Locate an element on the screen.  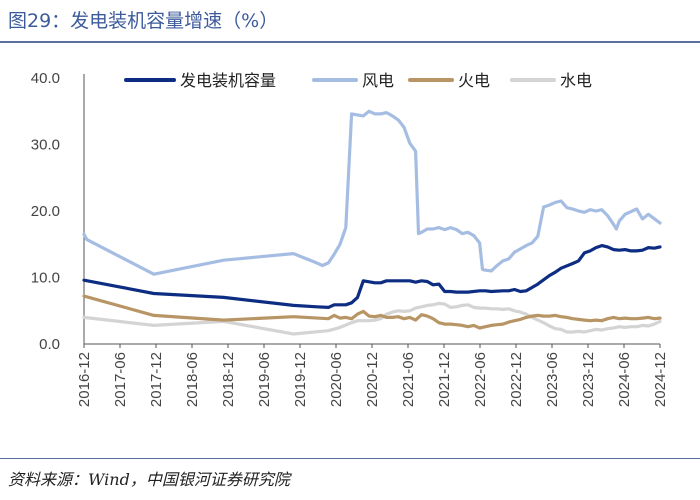
y-tick-label: 0.0 is located at coordinates (49, 344).